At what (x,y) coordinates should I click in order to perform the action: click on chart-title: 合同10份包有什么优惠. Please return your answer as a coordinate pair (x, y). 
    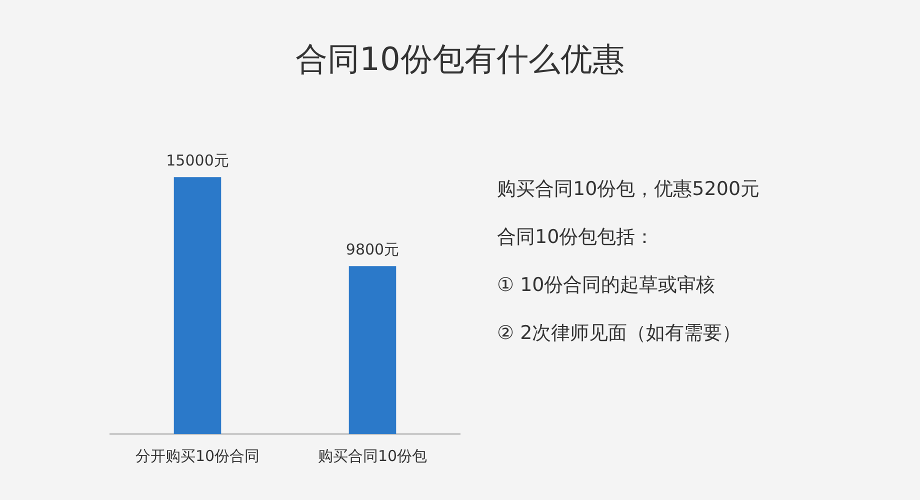
    Looking at the image, I should click on (460, 59).